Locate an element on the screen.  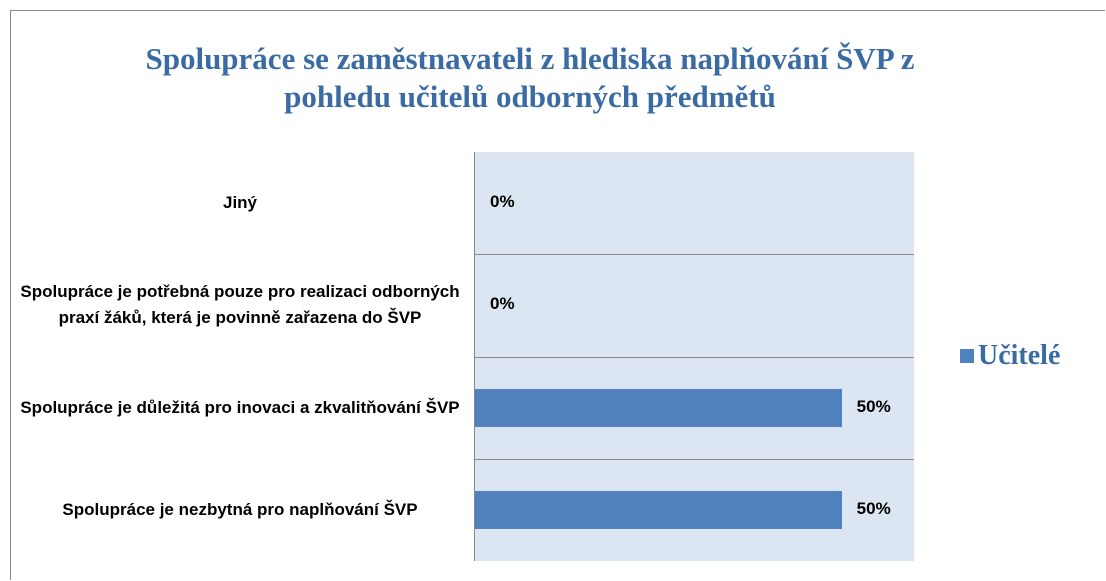
legend: Učitelé is located at coordinates (1010, 356).